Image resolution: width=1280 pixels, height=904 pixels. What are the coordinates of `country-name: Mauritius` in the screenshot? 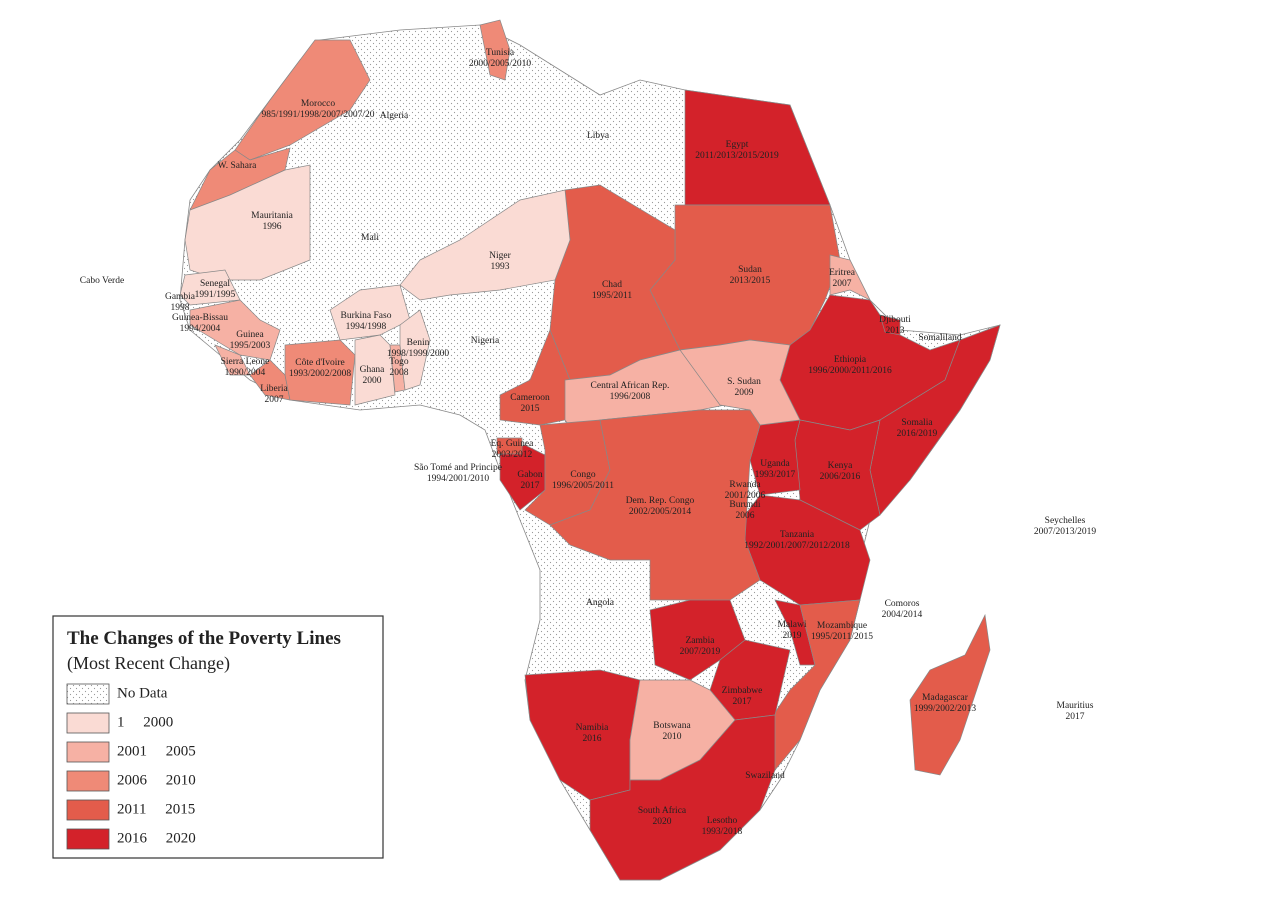 It's located at (1075, 706).